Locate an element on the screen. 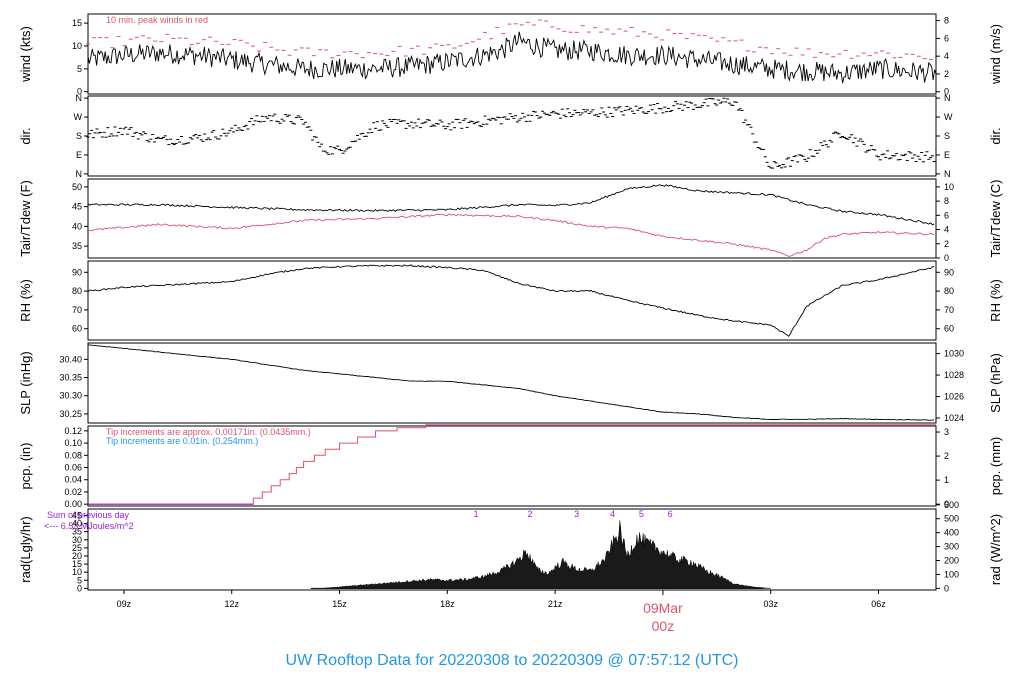 The height and width of the screenshot is (700, 1024). wind-annotation: 10 min. peak winds in red is located at coordinates (157, 20).